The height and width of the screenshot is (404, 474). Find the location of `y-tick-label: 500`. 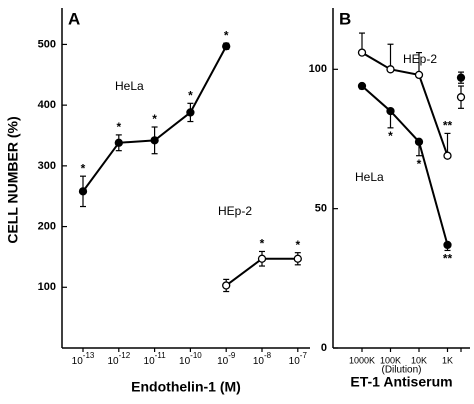

y-tick-label: 500 is located at coordinates (47, 44).